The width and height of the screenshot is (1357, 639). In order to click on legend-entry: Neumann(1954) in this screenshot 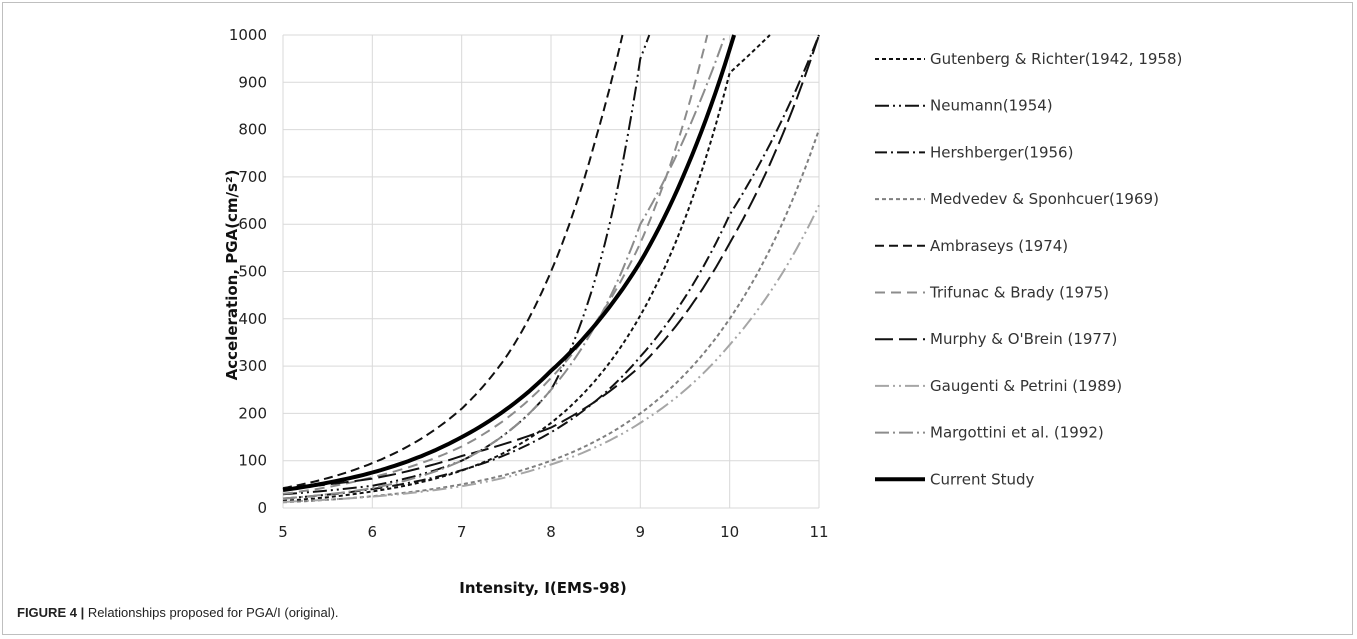, I will do `click(991, 106)`.